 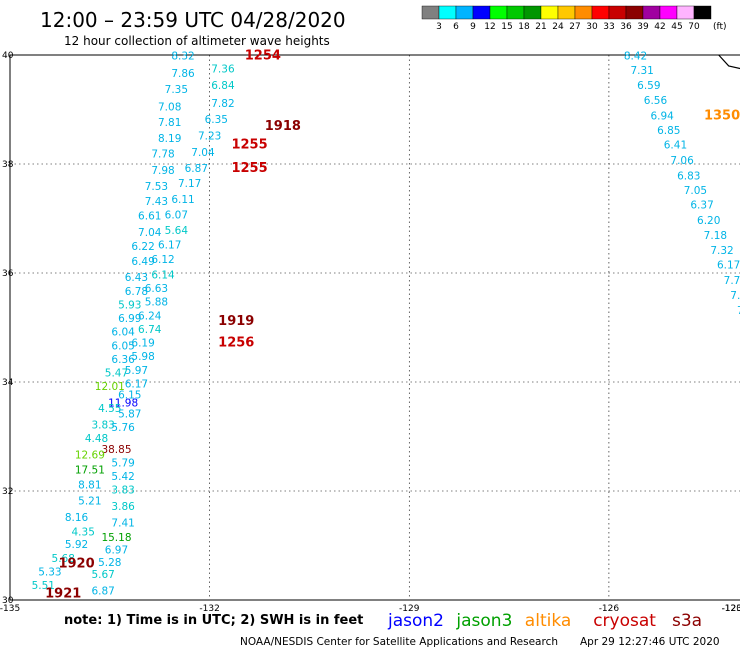 I want to click on x-tick-label: -126, so click(x=609, y=609).